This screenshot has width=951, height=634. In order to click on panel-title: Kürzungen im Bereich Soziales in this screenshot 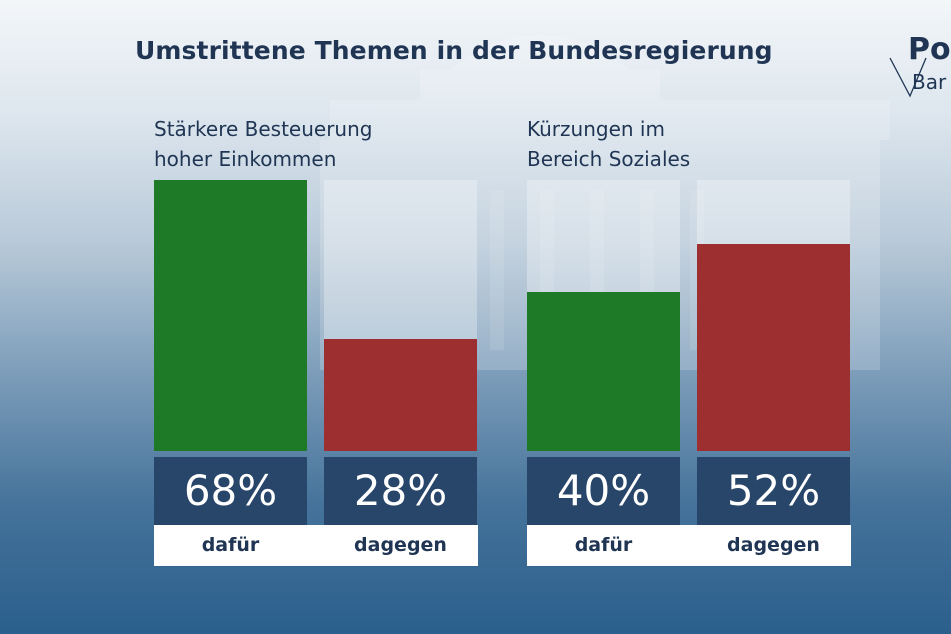, I will do `click(692, 144)`.